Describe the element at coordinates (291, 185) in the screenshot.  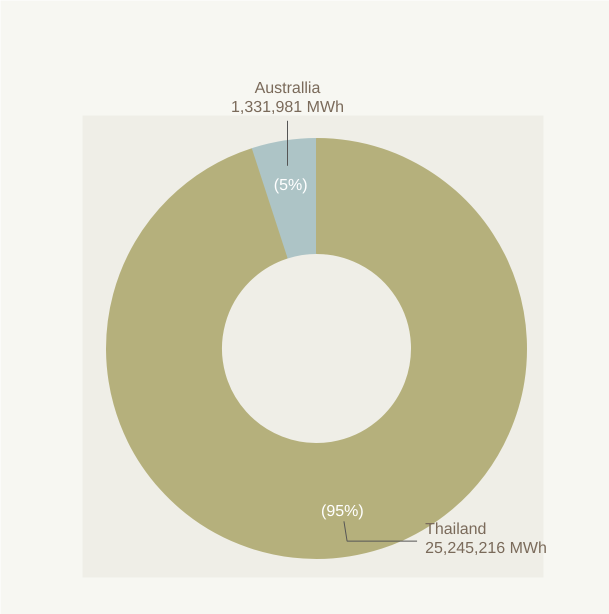
I see `text: (5%)` at that location.